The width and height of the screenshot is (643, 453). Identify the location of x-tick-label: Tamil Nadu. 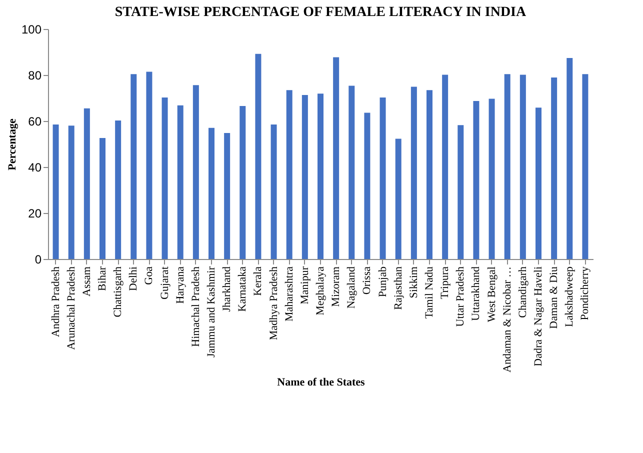
(430, 292).